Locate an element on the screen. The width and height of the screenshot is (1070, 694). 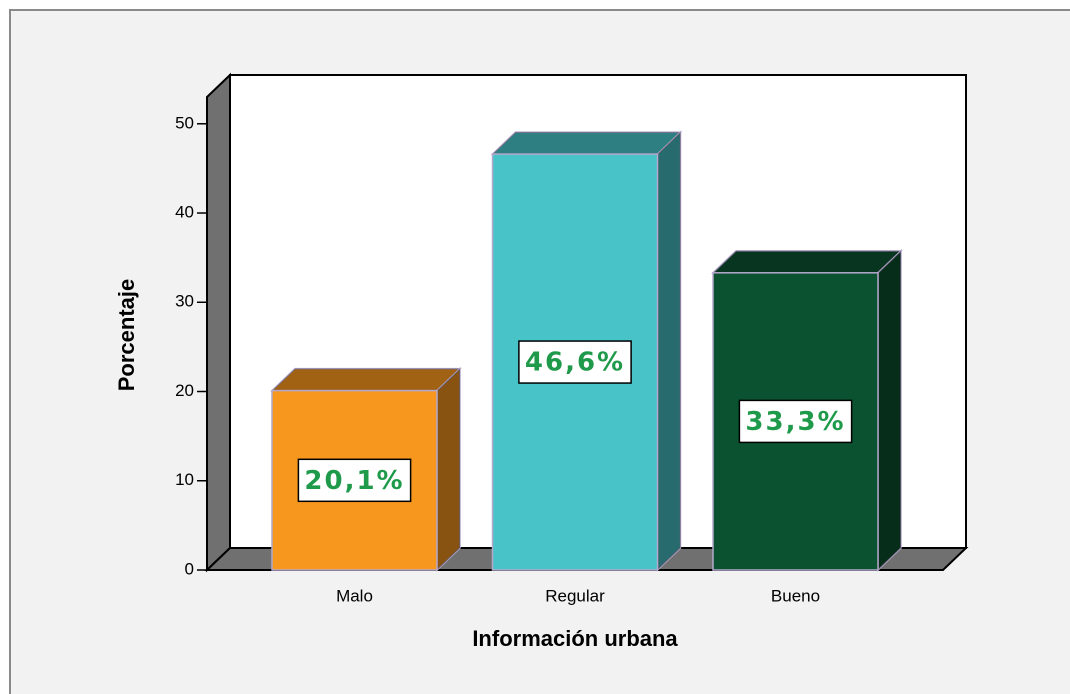
y-tick-label: 10 is located at coordinates (184, 479).